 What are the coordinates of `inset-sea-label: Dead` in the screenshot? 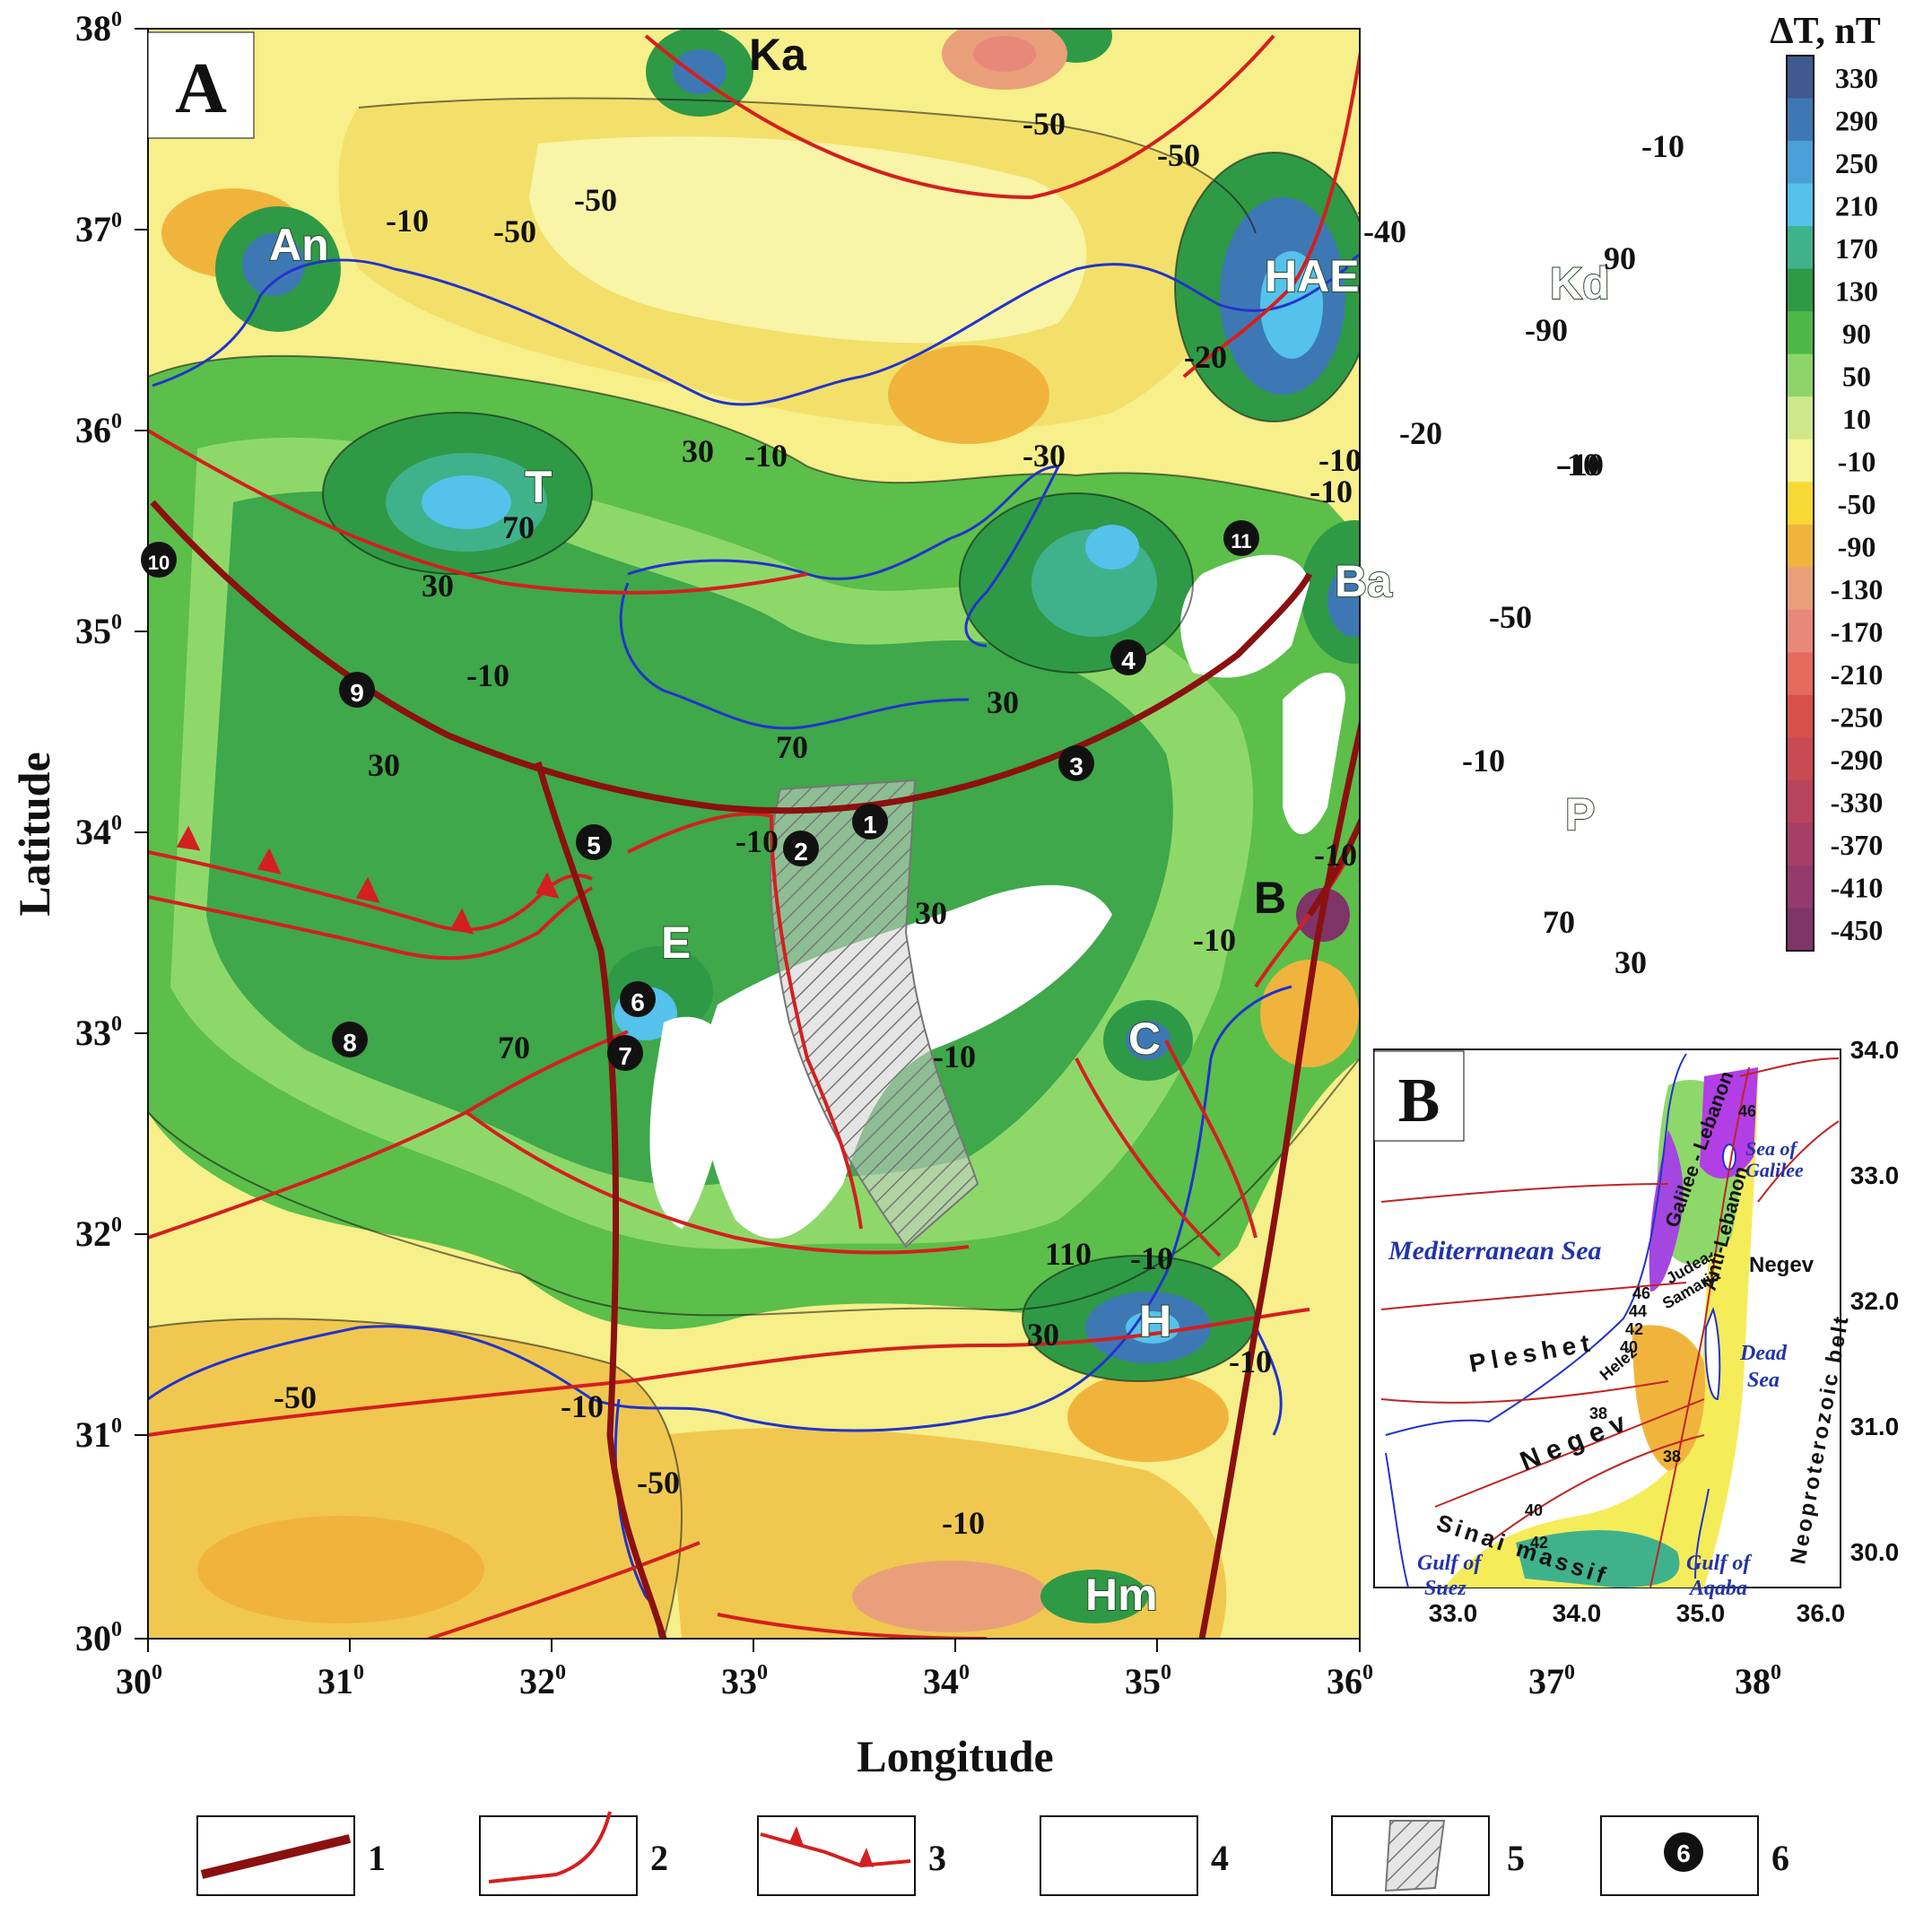 It's located at (1763, 1354).